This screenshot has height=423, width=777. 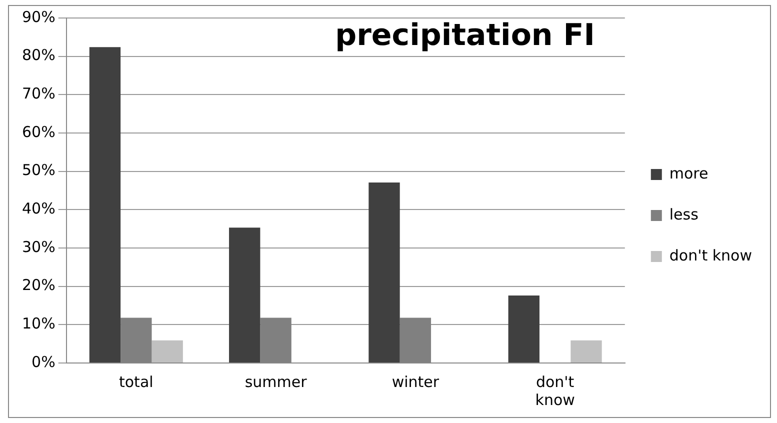 What do you see at coordinates (44, 361) in the screenshot?
I see `y-tick-label: 0%` at bounding box center [44, 361].